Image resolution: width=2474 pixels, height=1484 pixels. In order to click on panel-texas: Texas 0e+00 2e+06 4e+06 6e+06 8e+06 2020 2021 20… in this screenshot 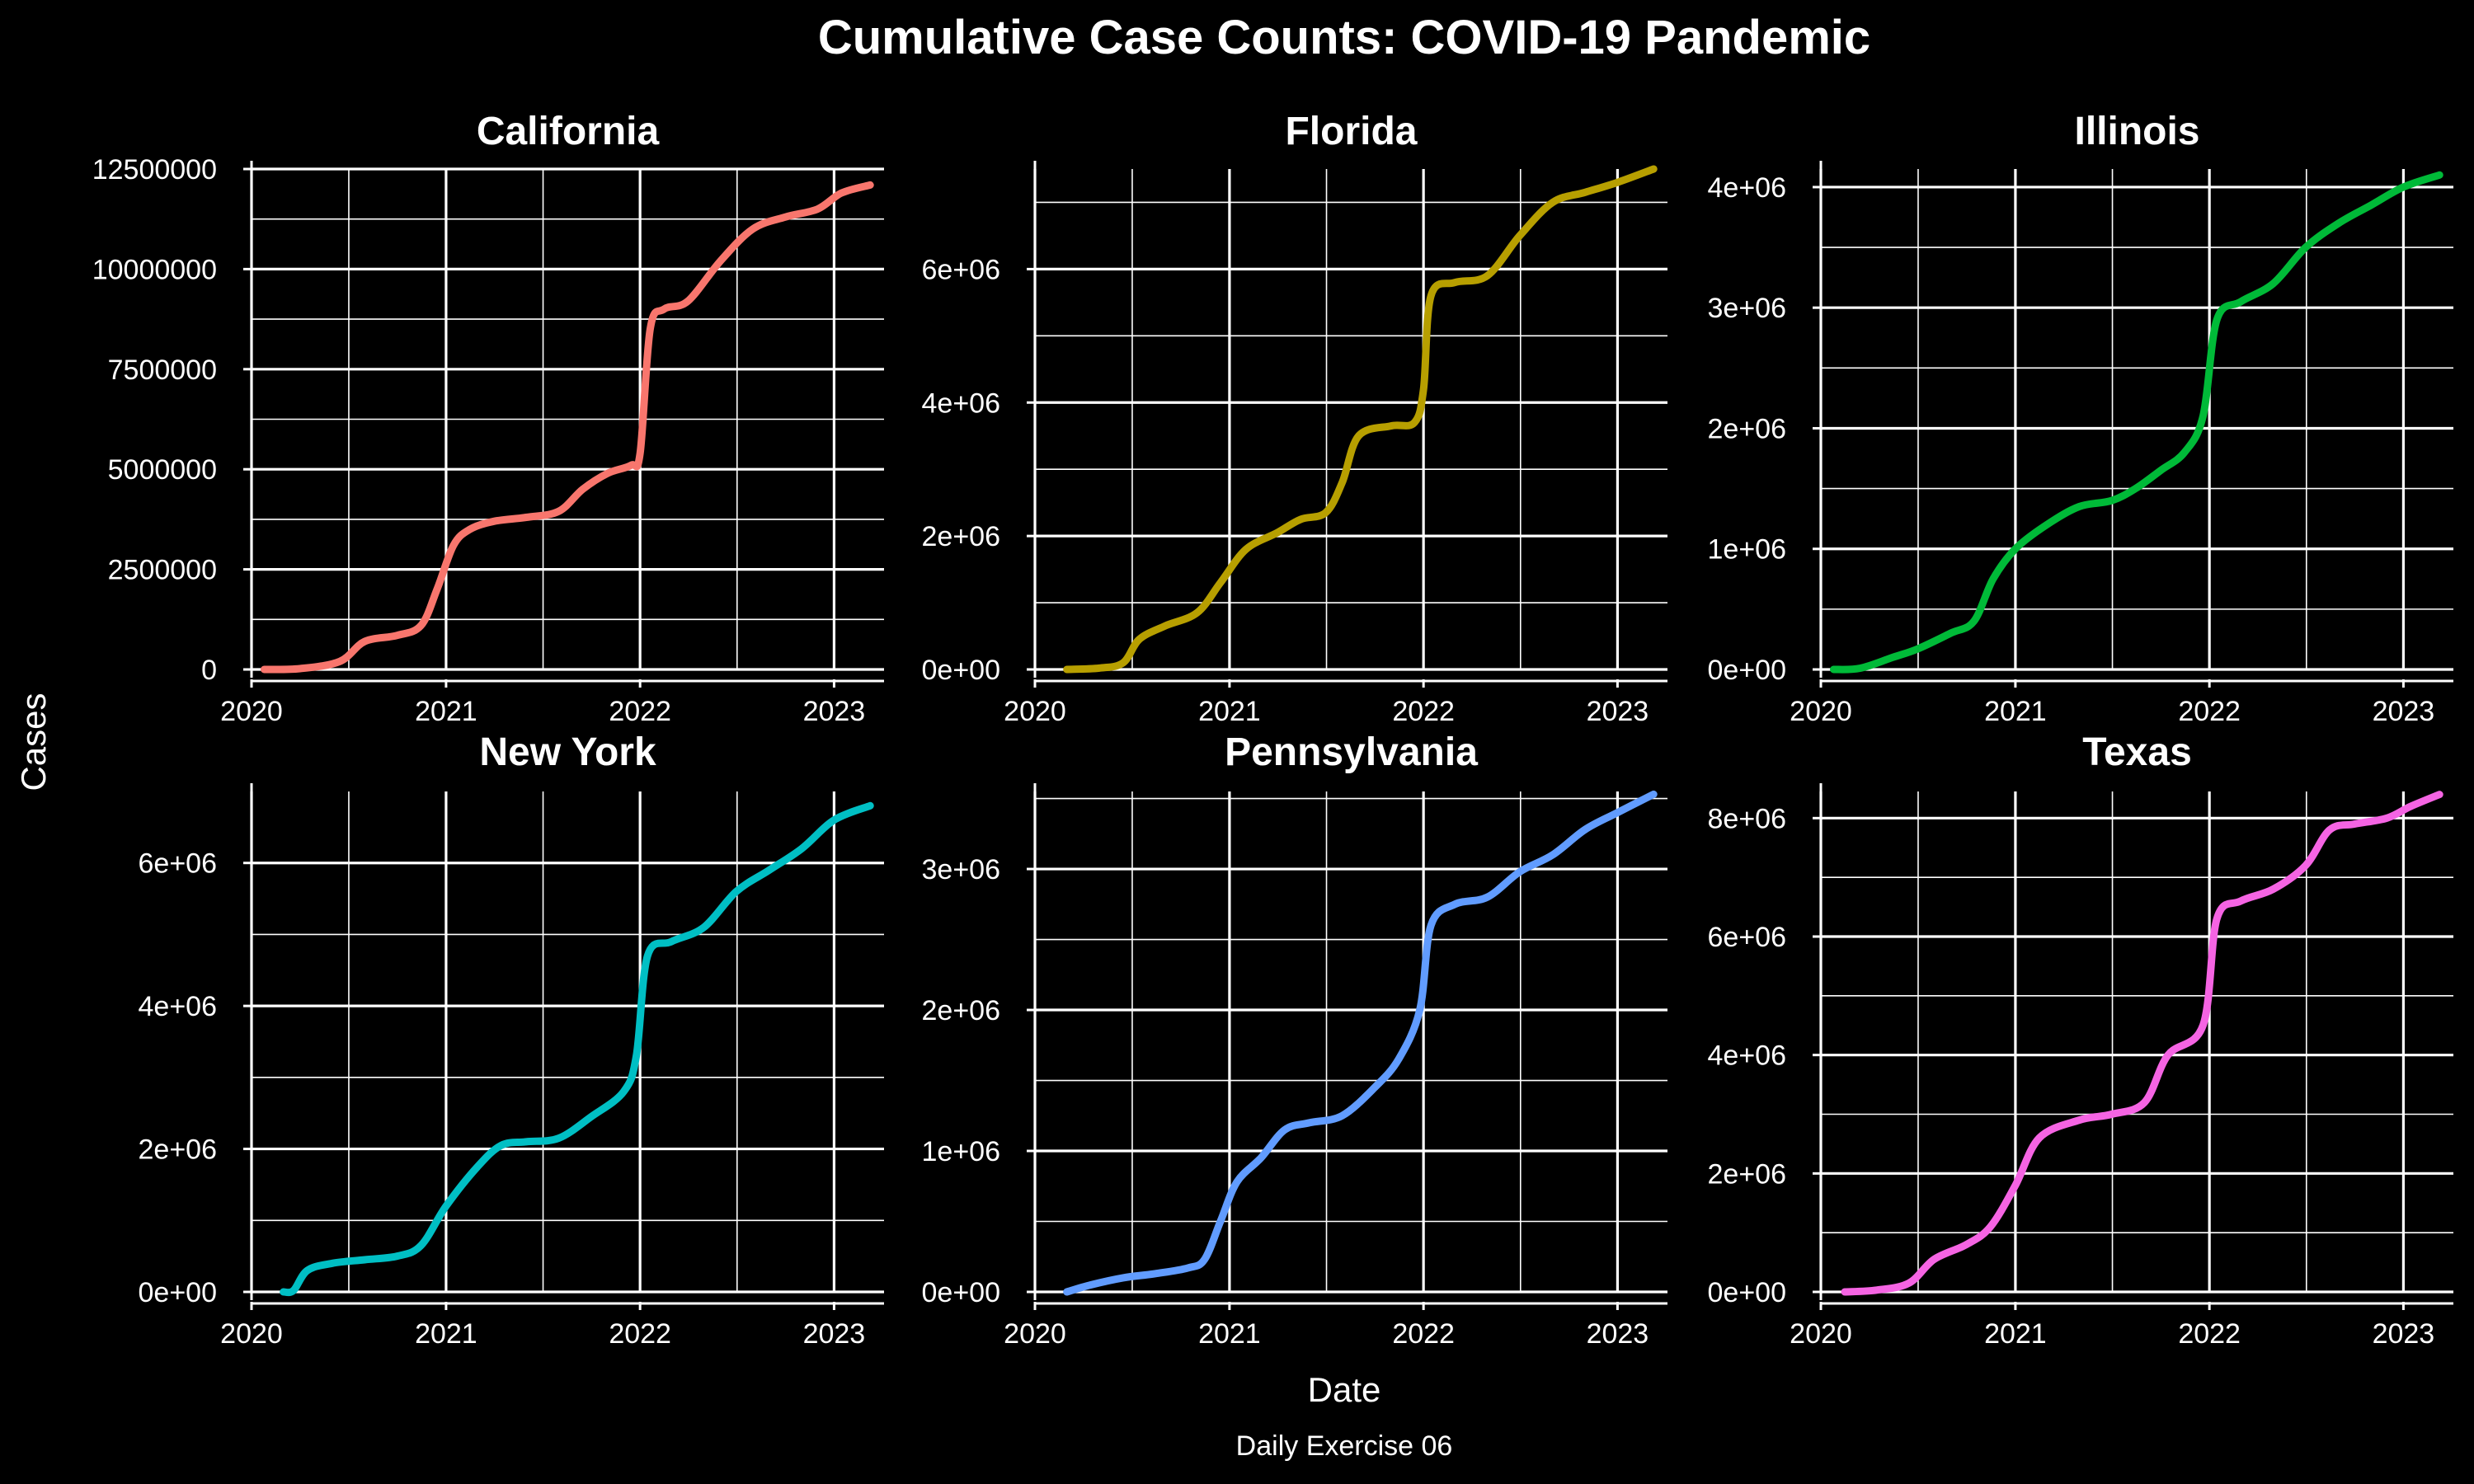, I will do `click(2080, 1040)`.